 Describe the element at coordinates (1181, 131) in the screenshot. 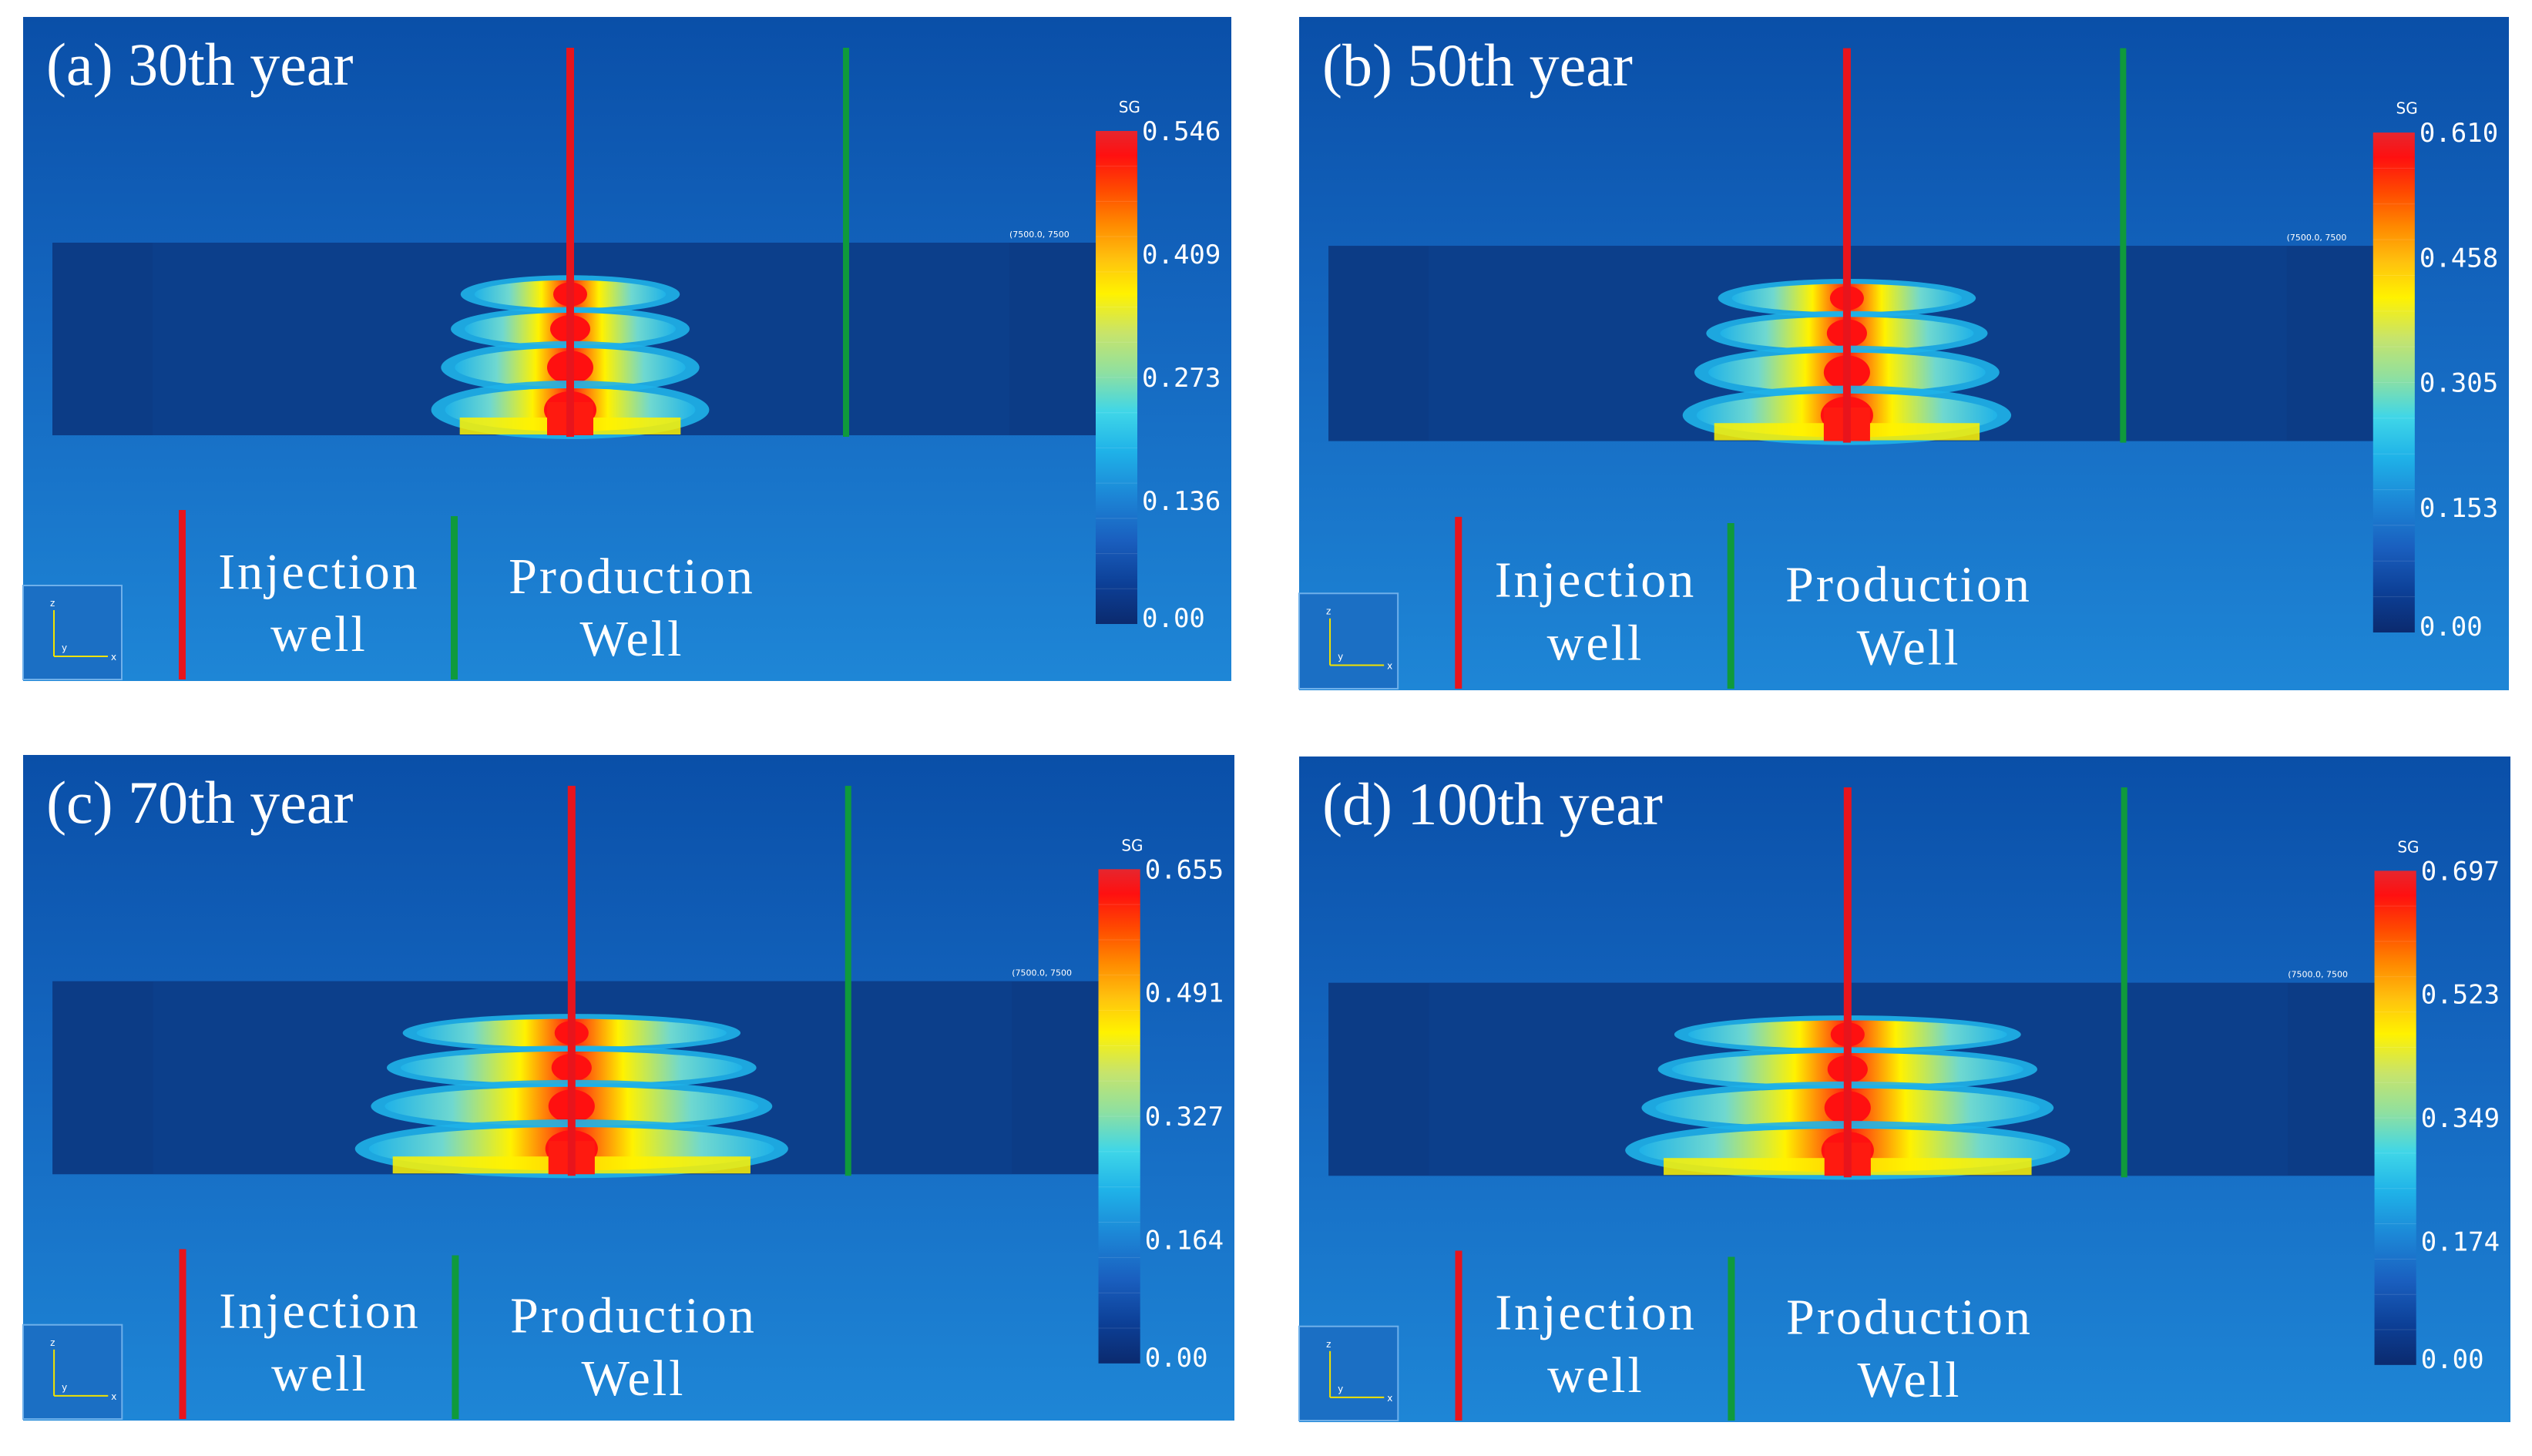

I see `colorbar-tick-label: 0.546` at that location.